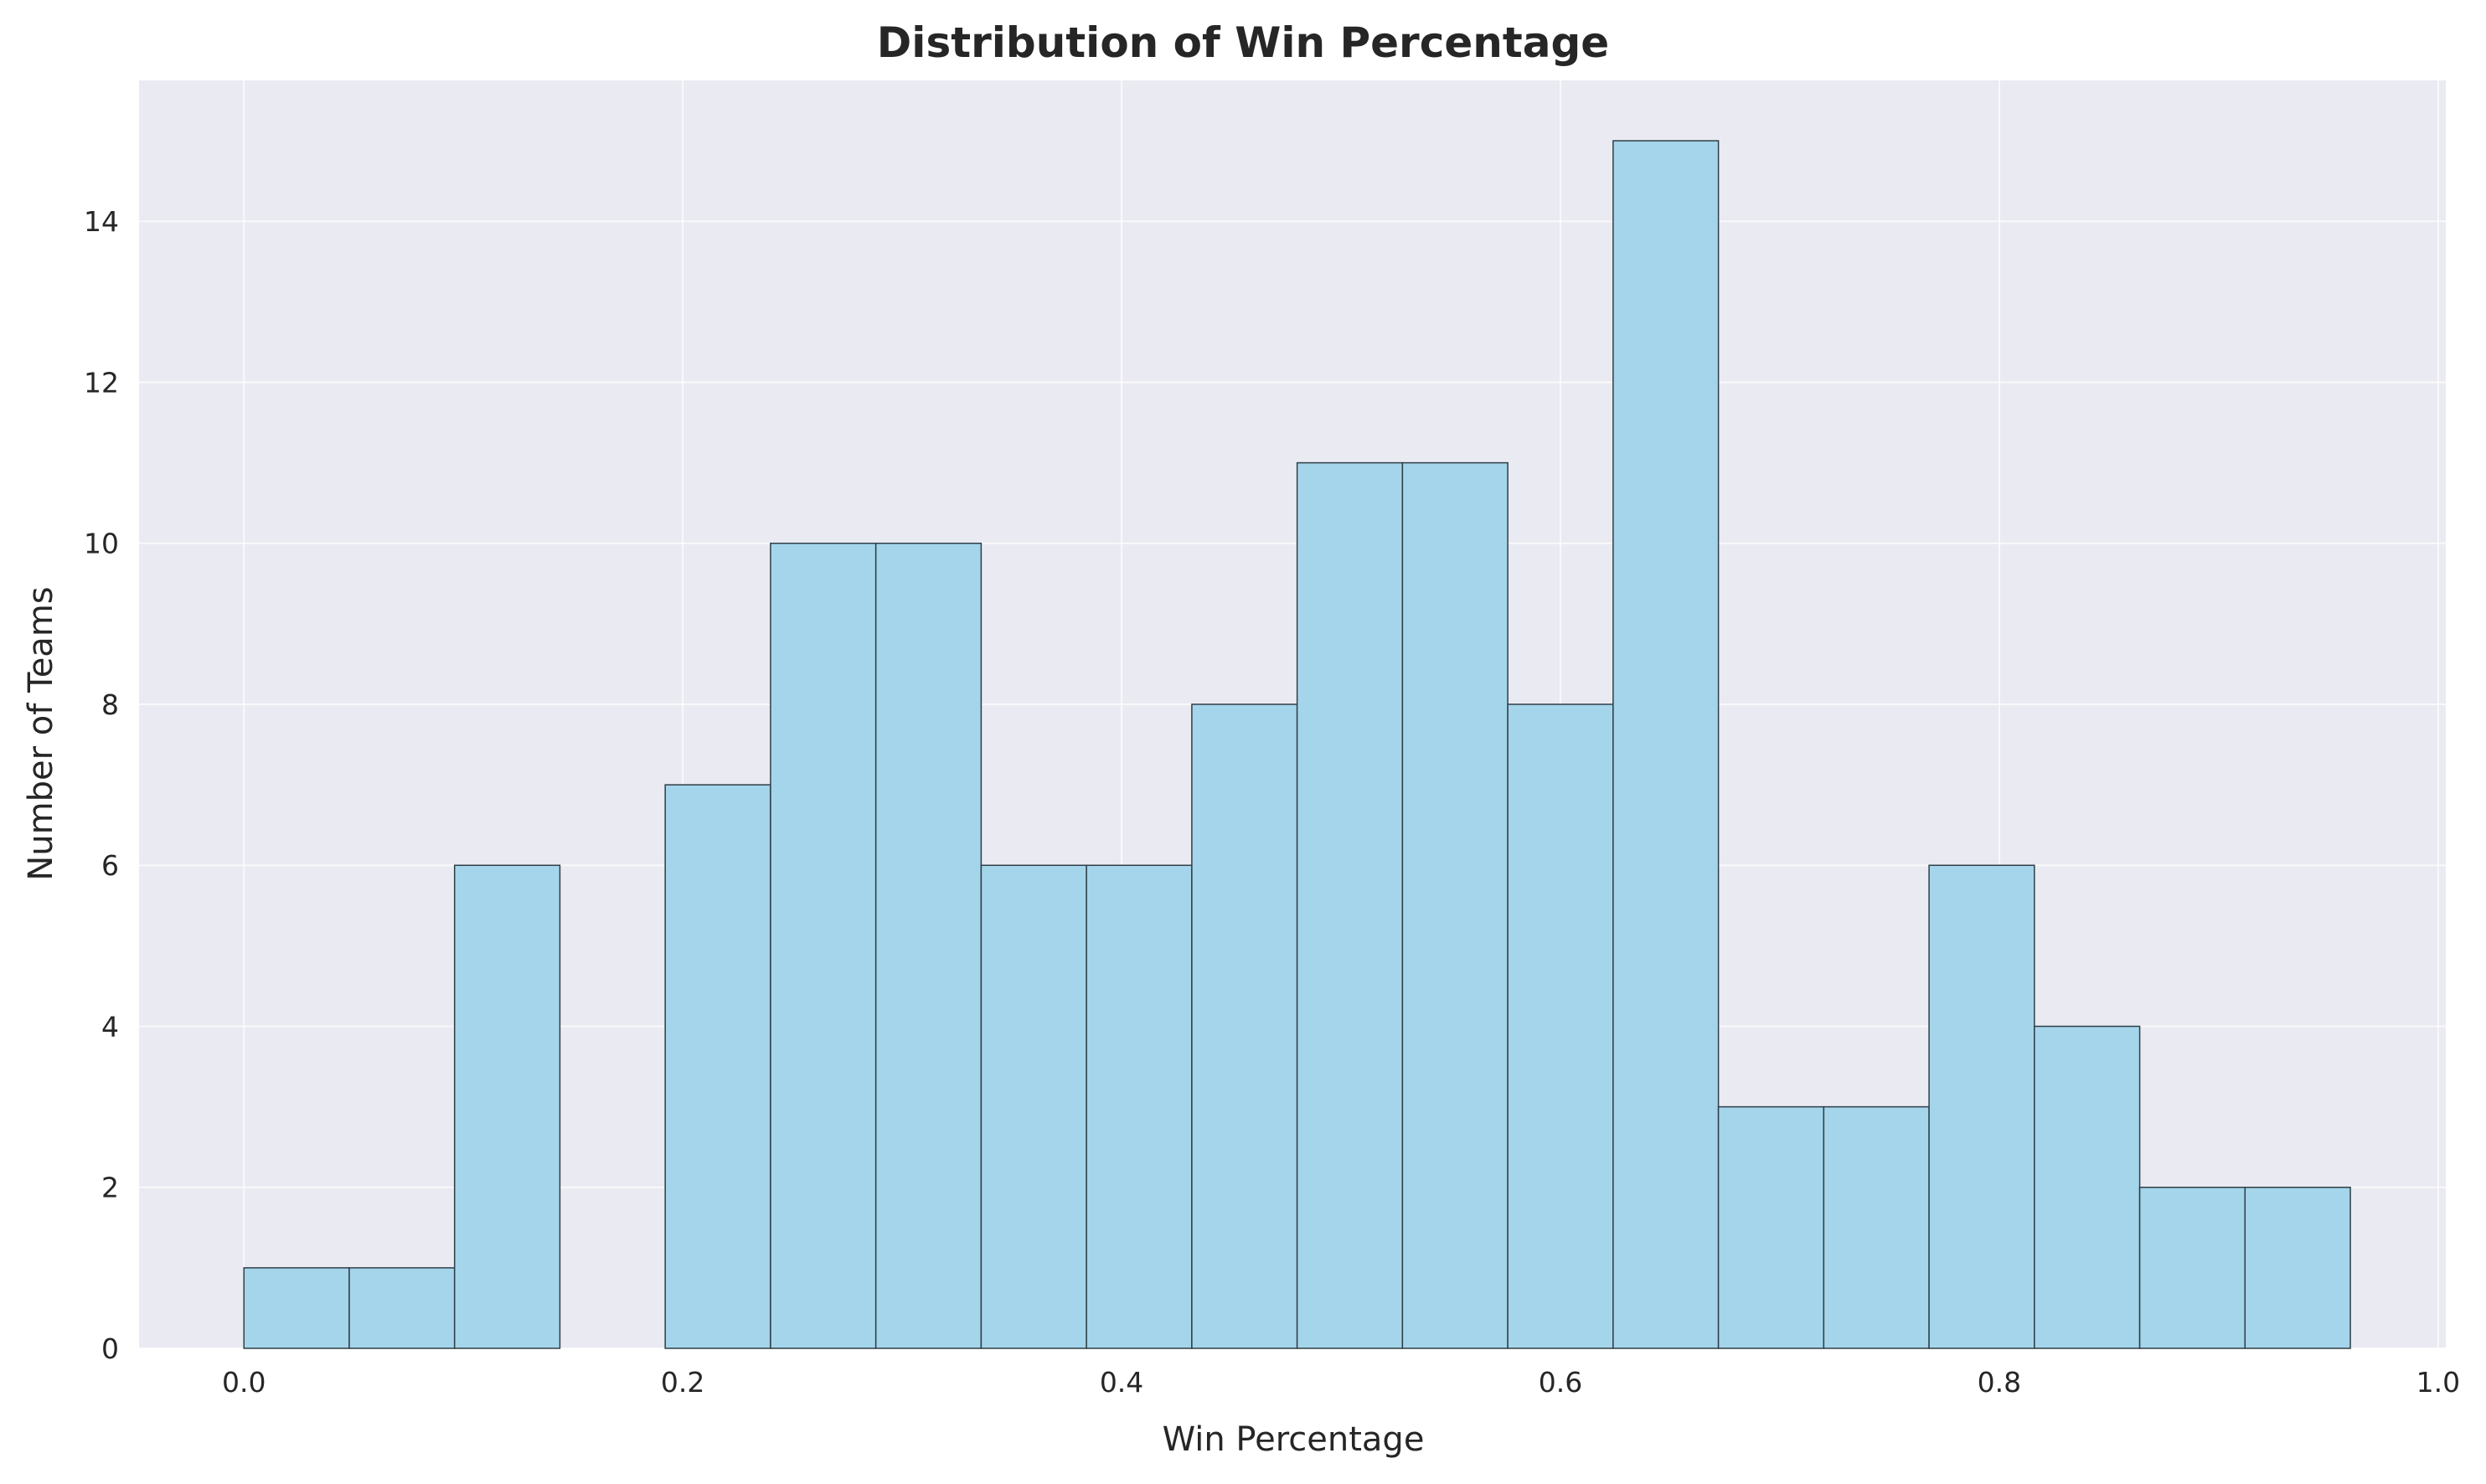 This screenshot has width=2486, height=1484. What do you see at coordinates (683, 1382) in the screenshot?
I see `x-tick-label: 0.2` at bounding box center [683, 1382].